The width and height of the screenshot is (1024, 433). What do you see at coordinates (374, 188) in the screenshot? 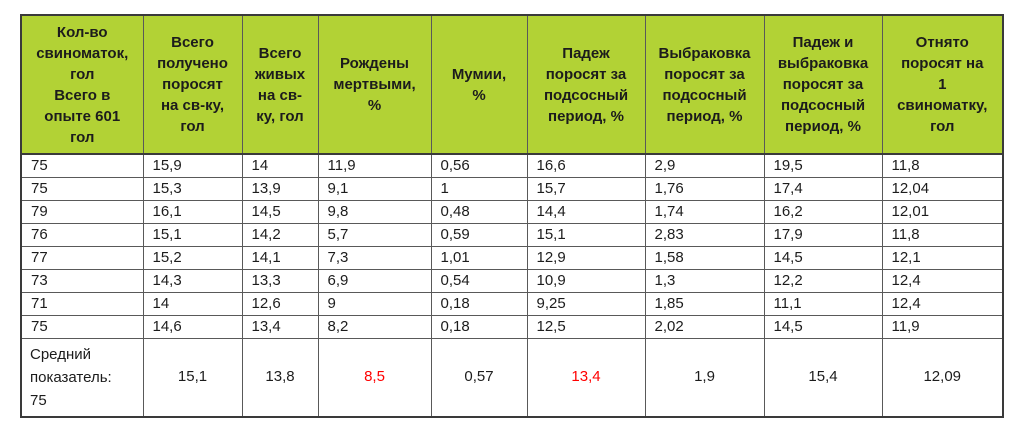
I see `table-cell: 9,1` at bounding box center [374, 188].